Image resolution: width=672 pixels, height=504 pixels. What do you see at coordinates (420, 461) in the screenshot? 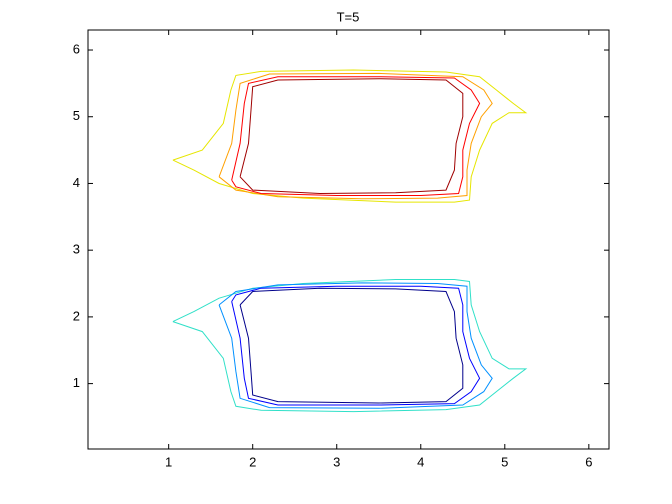
I see `x-tick-label: 4` at bounding box center [420, 461].